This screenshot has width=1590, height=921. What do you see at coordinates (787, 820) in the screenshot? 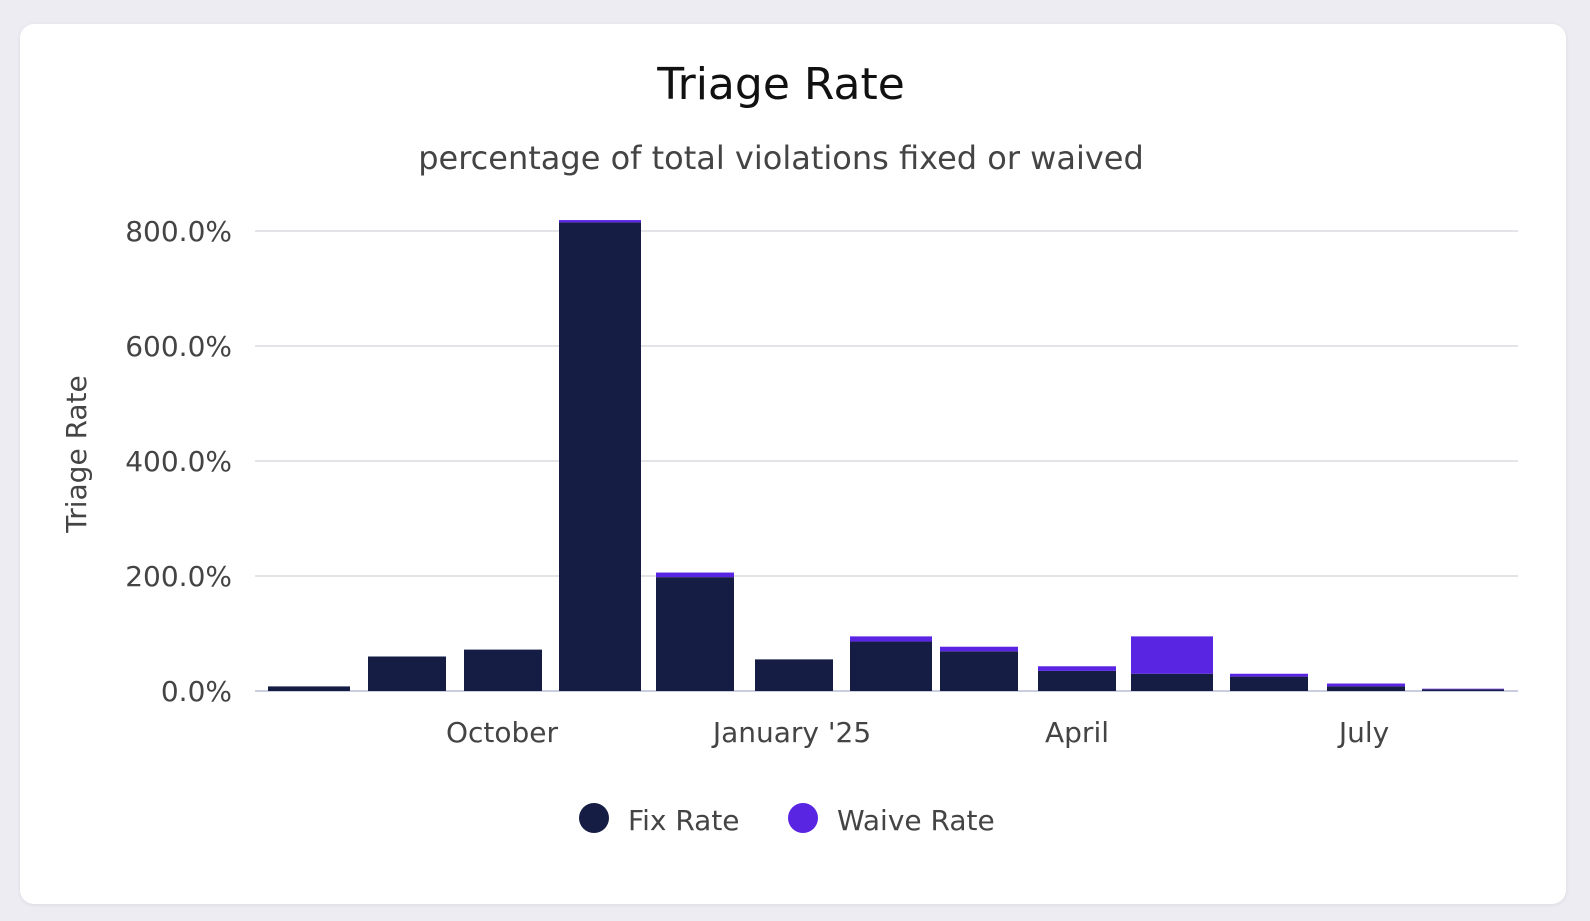
I see `legend: Fix Rate Waive Rate` at bounding box center [787, 820].